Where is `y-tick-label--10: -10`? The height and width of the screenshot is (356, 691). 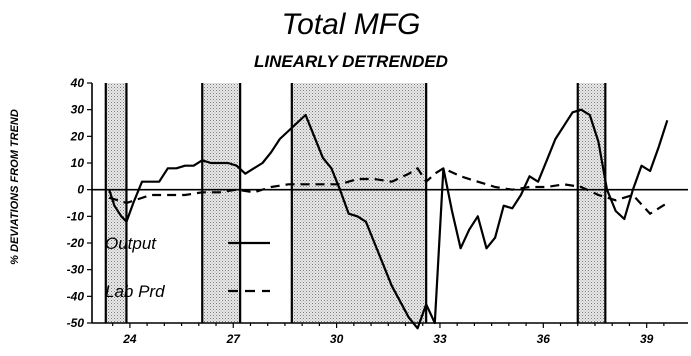
y-tick-label--10: -10 is located at coordinates (76, 216).